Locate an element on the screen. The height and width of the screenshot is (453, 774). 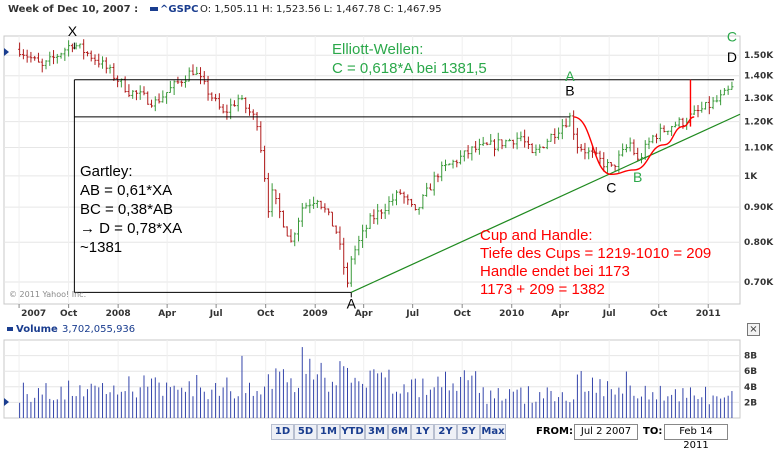
cup-handle-note-line: Handle endet bei 1173 is located at coordinates (555, 271).